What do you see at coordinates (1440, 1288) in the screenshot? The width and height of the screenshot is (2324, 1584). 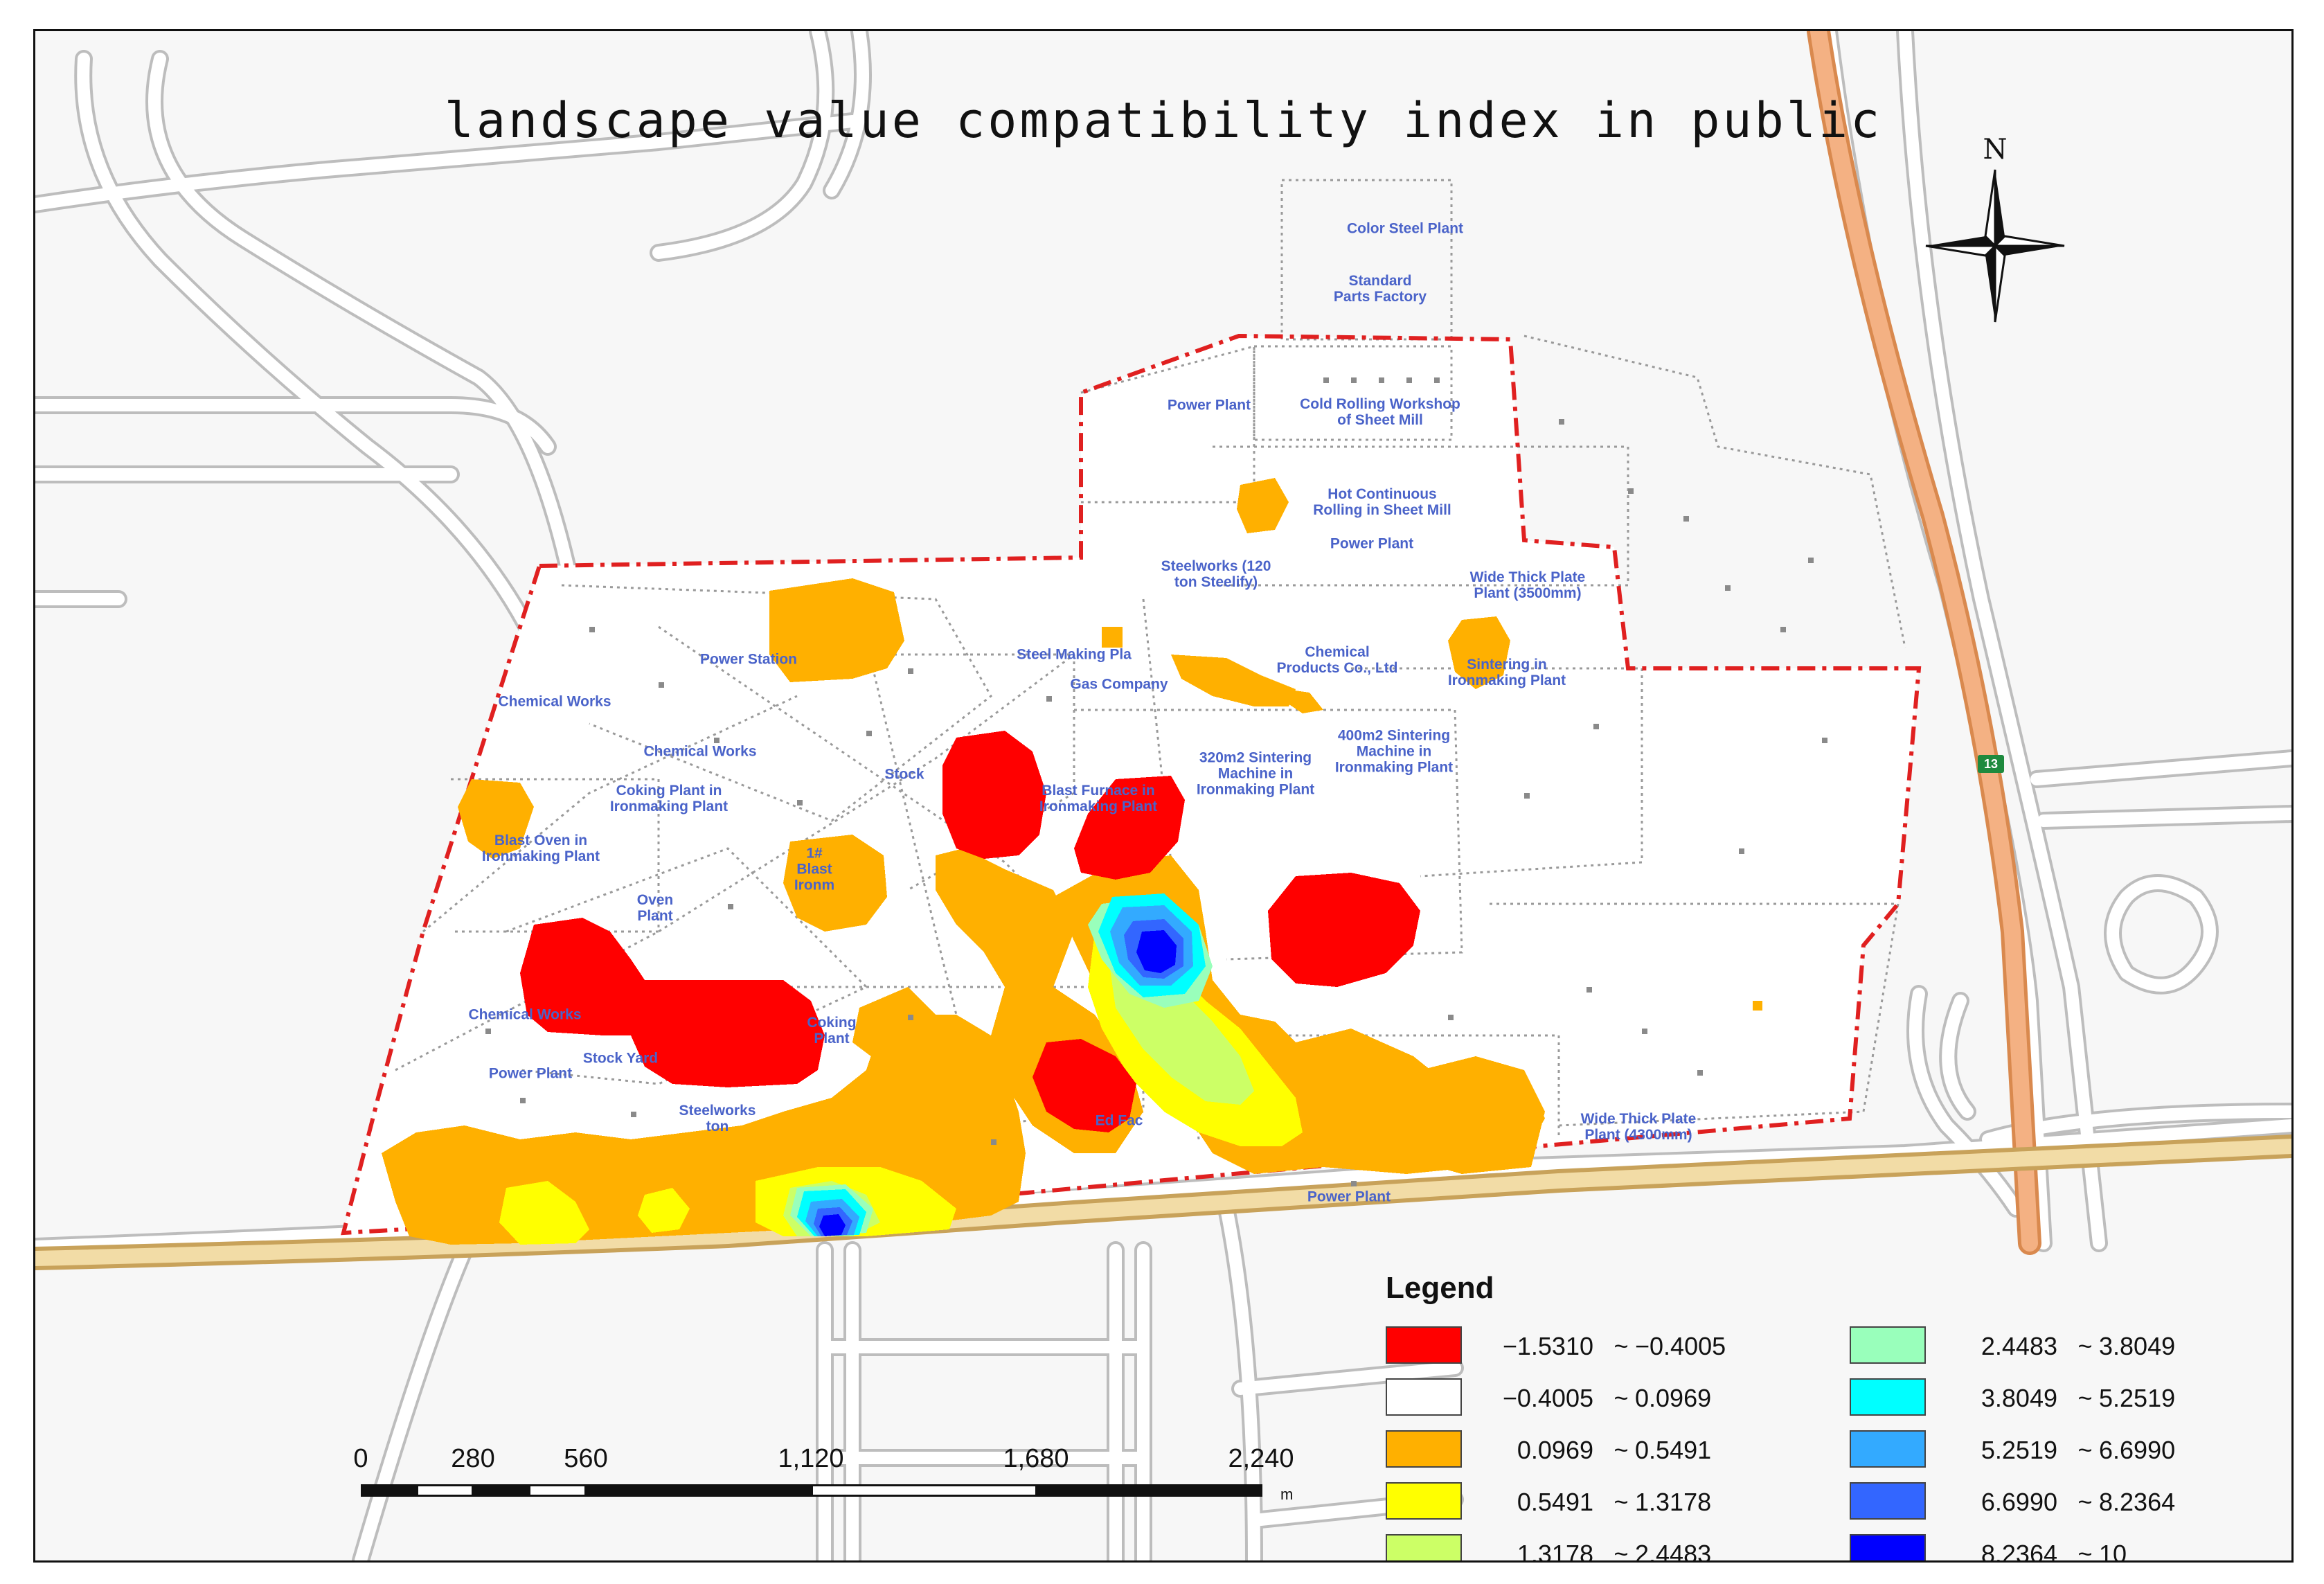 I see `legend-title: Legend` at bounding box center [1440, 1288].